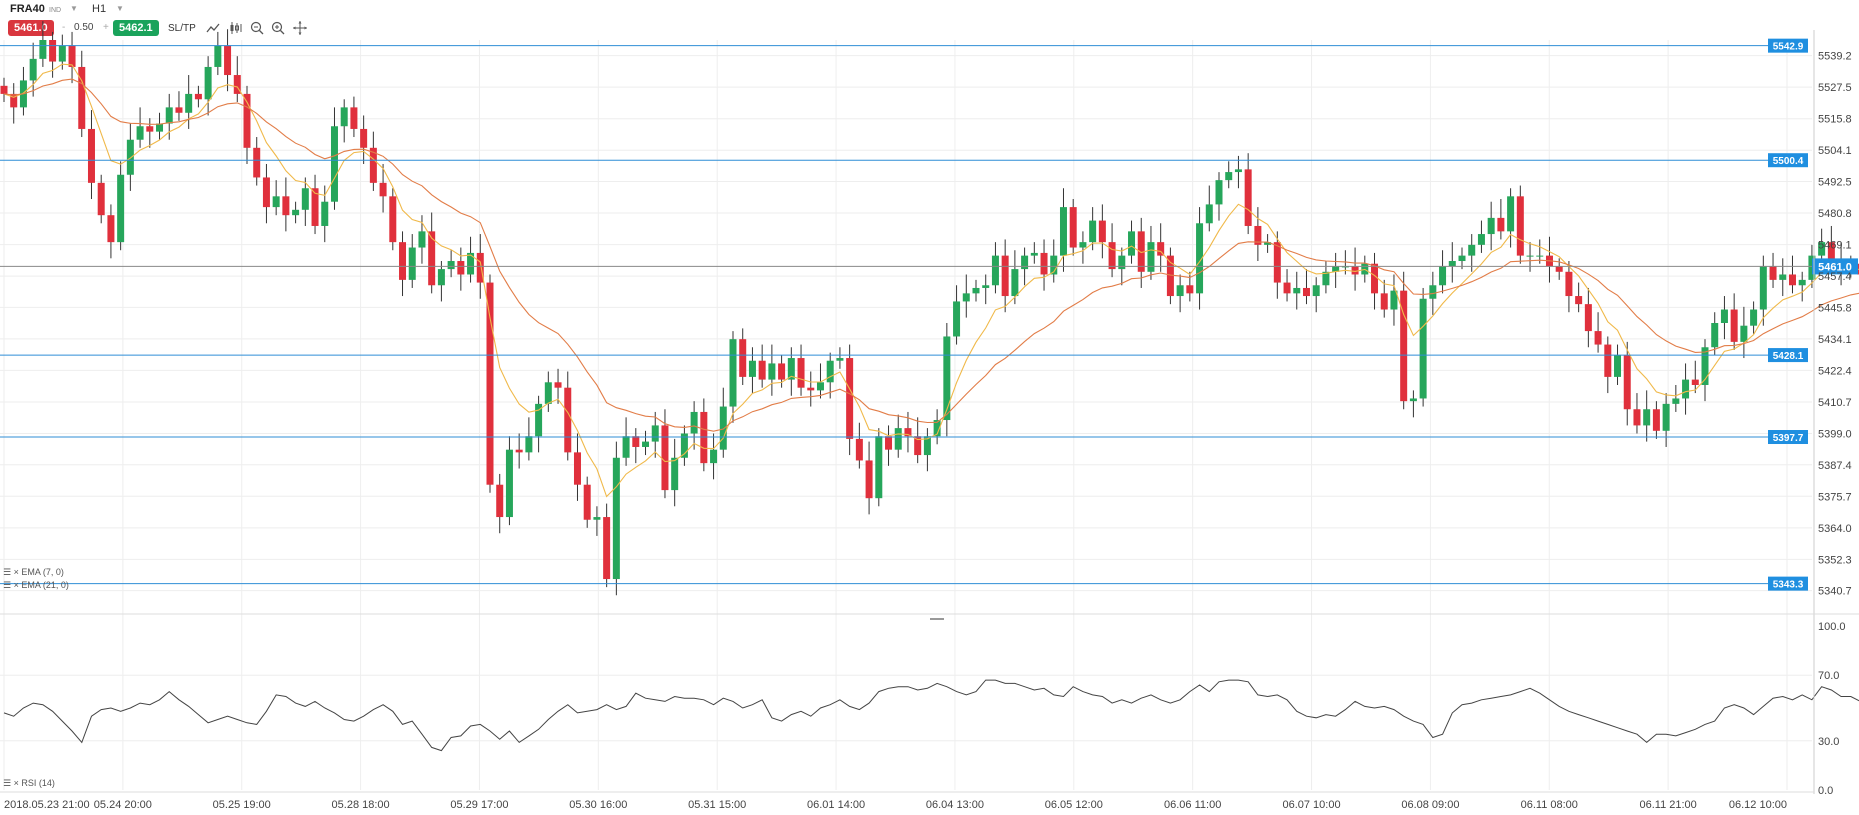  I want to click on zoom-out-icon, so click(257, 28).